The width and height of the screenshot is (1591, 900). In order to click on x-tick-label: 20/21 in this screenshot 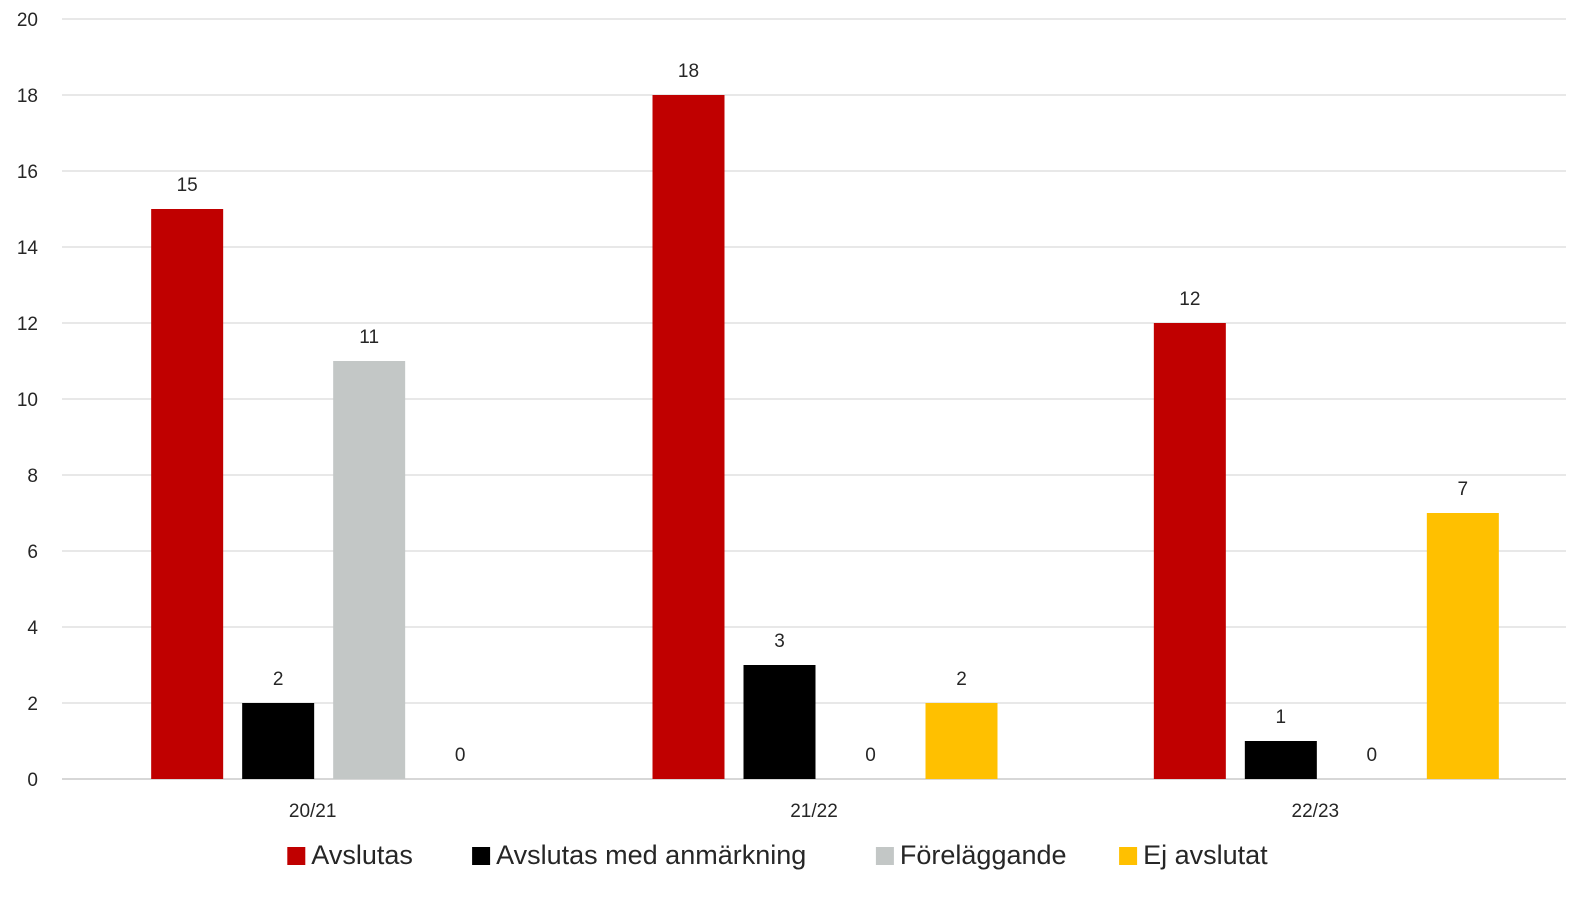, I will do `click(313, 811)`.